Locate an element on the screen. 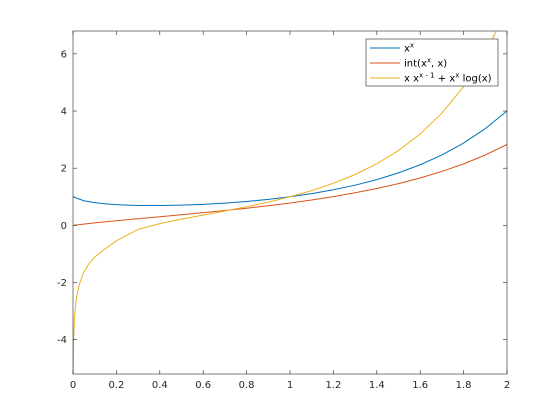  legend-label-1: xx is located at coordinates (409, 48).